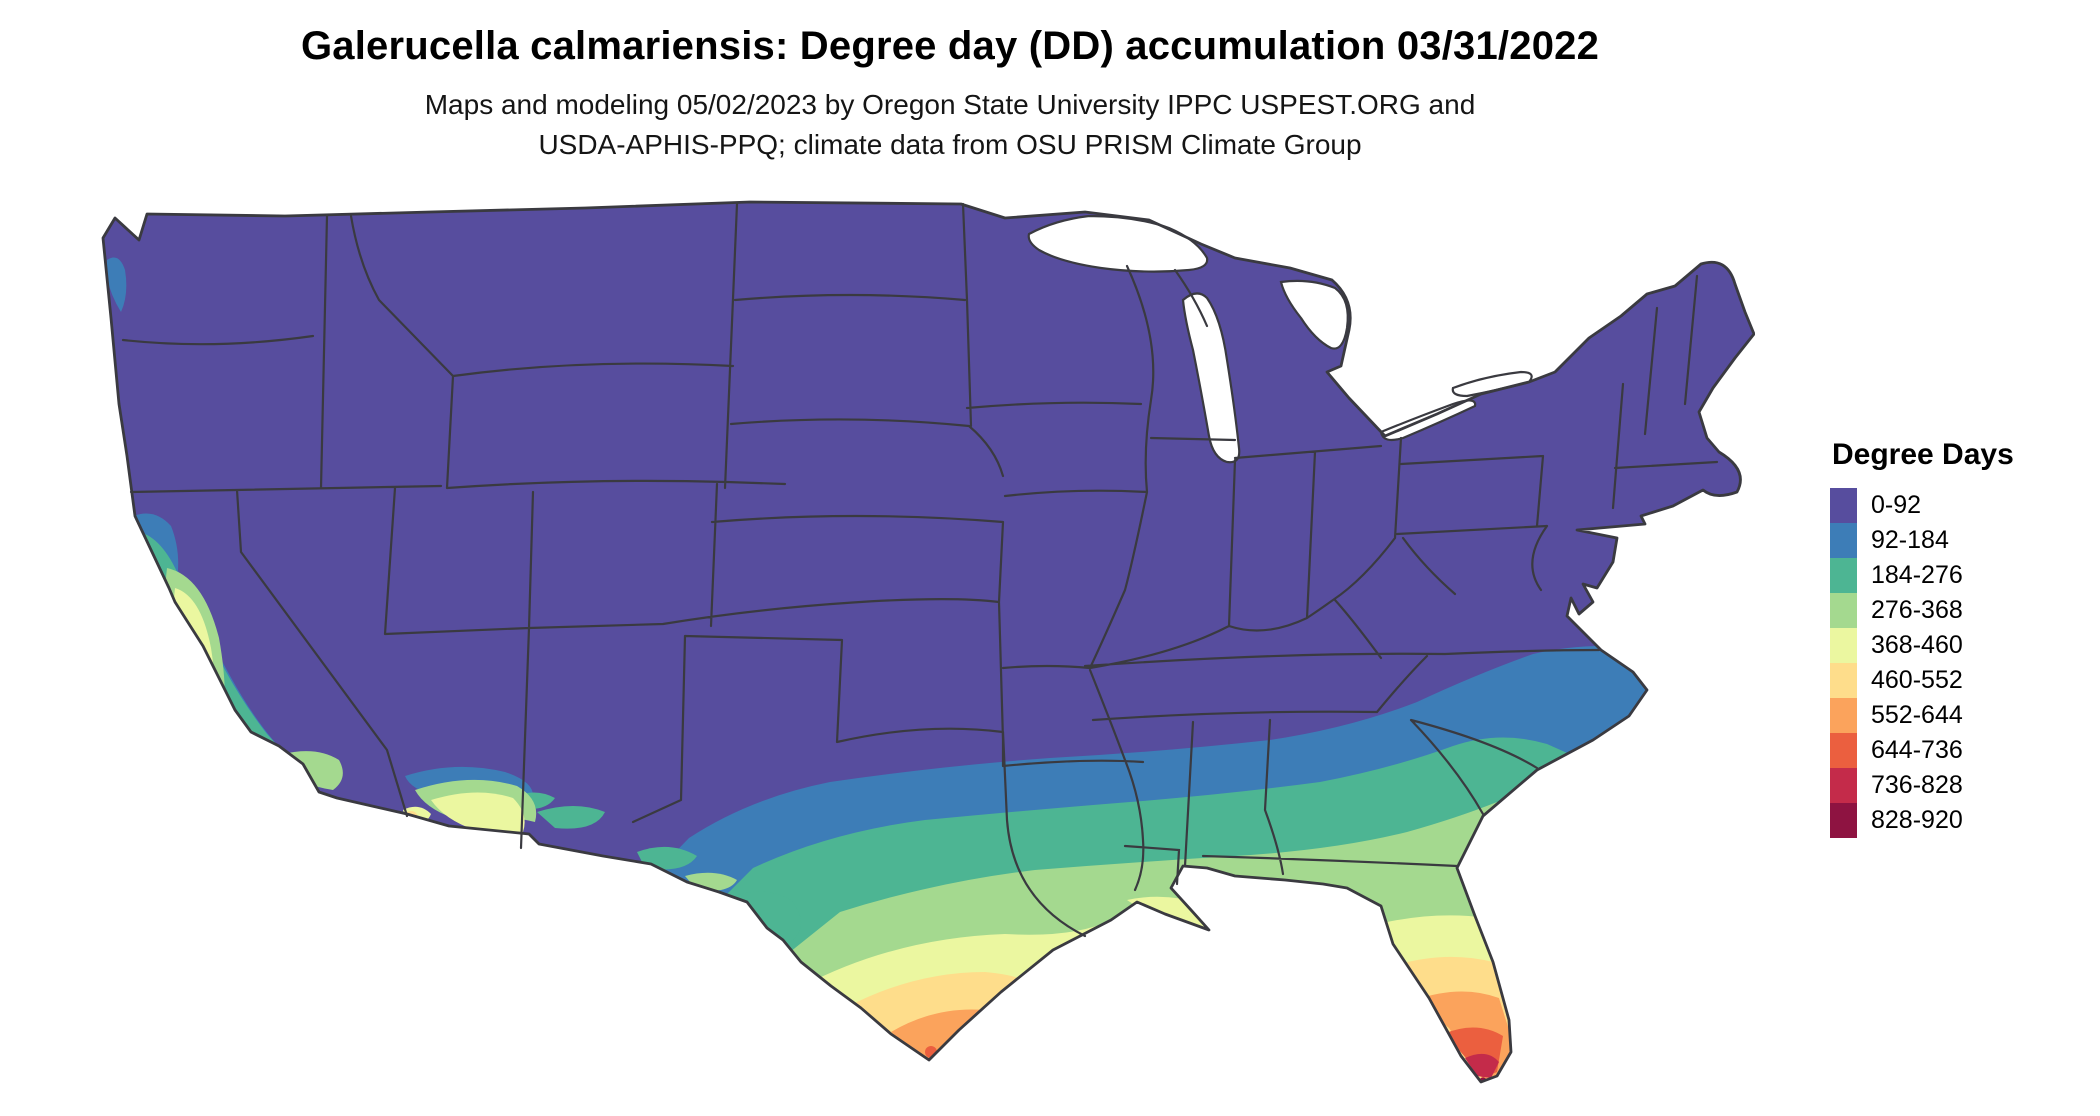  I want to click on legend-row: 368-460, so click(1922, 645).